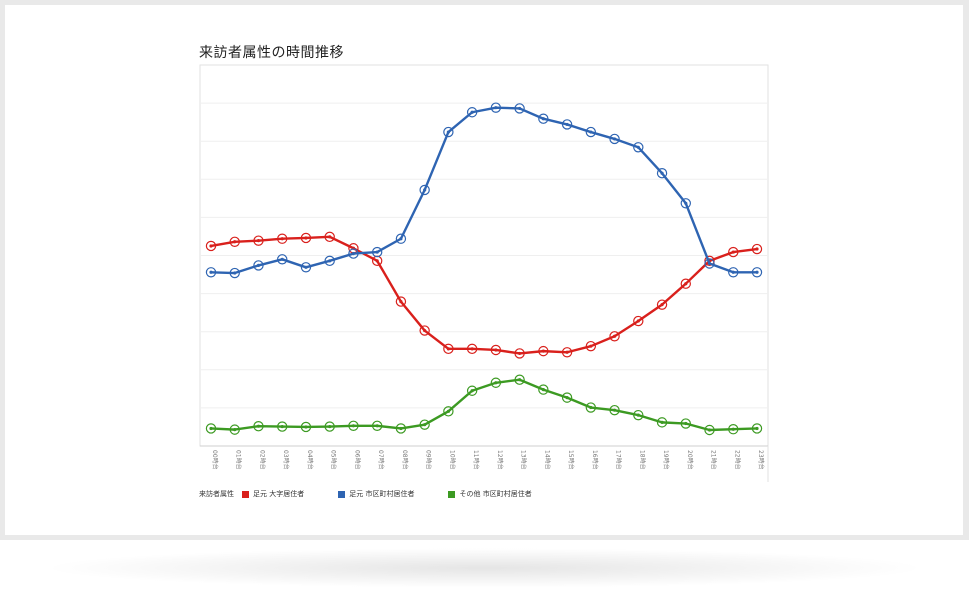 This screenshot has width=969, height=610. What do you see at coordinates (429, 460) in the screenshot?
I see `x-tick-label: 09時台` at bounding box center [429, 460].